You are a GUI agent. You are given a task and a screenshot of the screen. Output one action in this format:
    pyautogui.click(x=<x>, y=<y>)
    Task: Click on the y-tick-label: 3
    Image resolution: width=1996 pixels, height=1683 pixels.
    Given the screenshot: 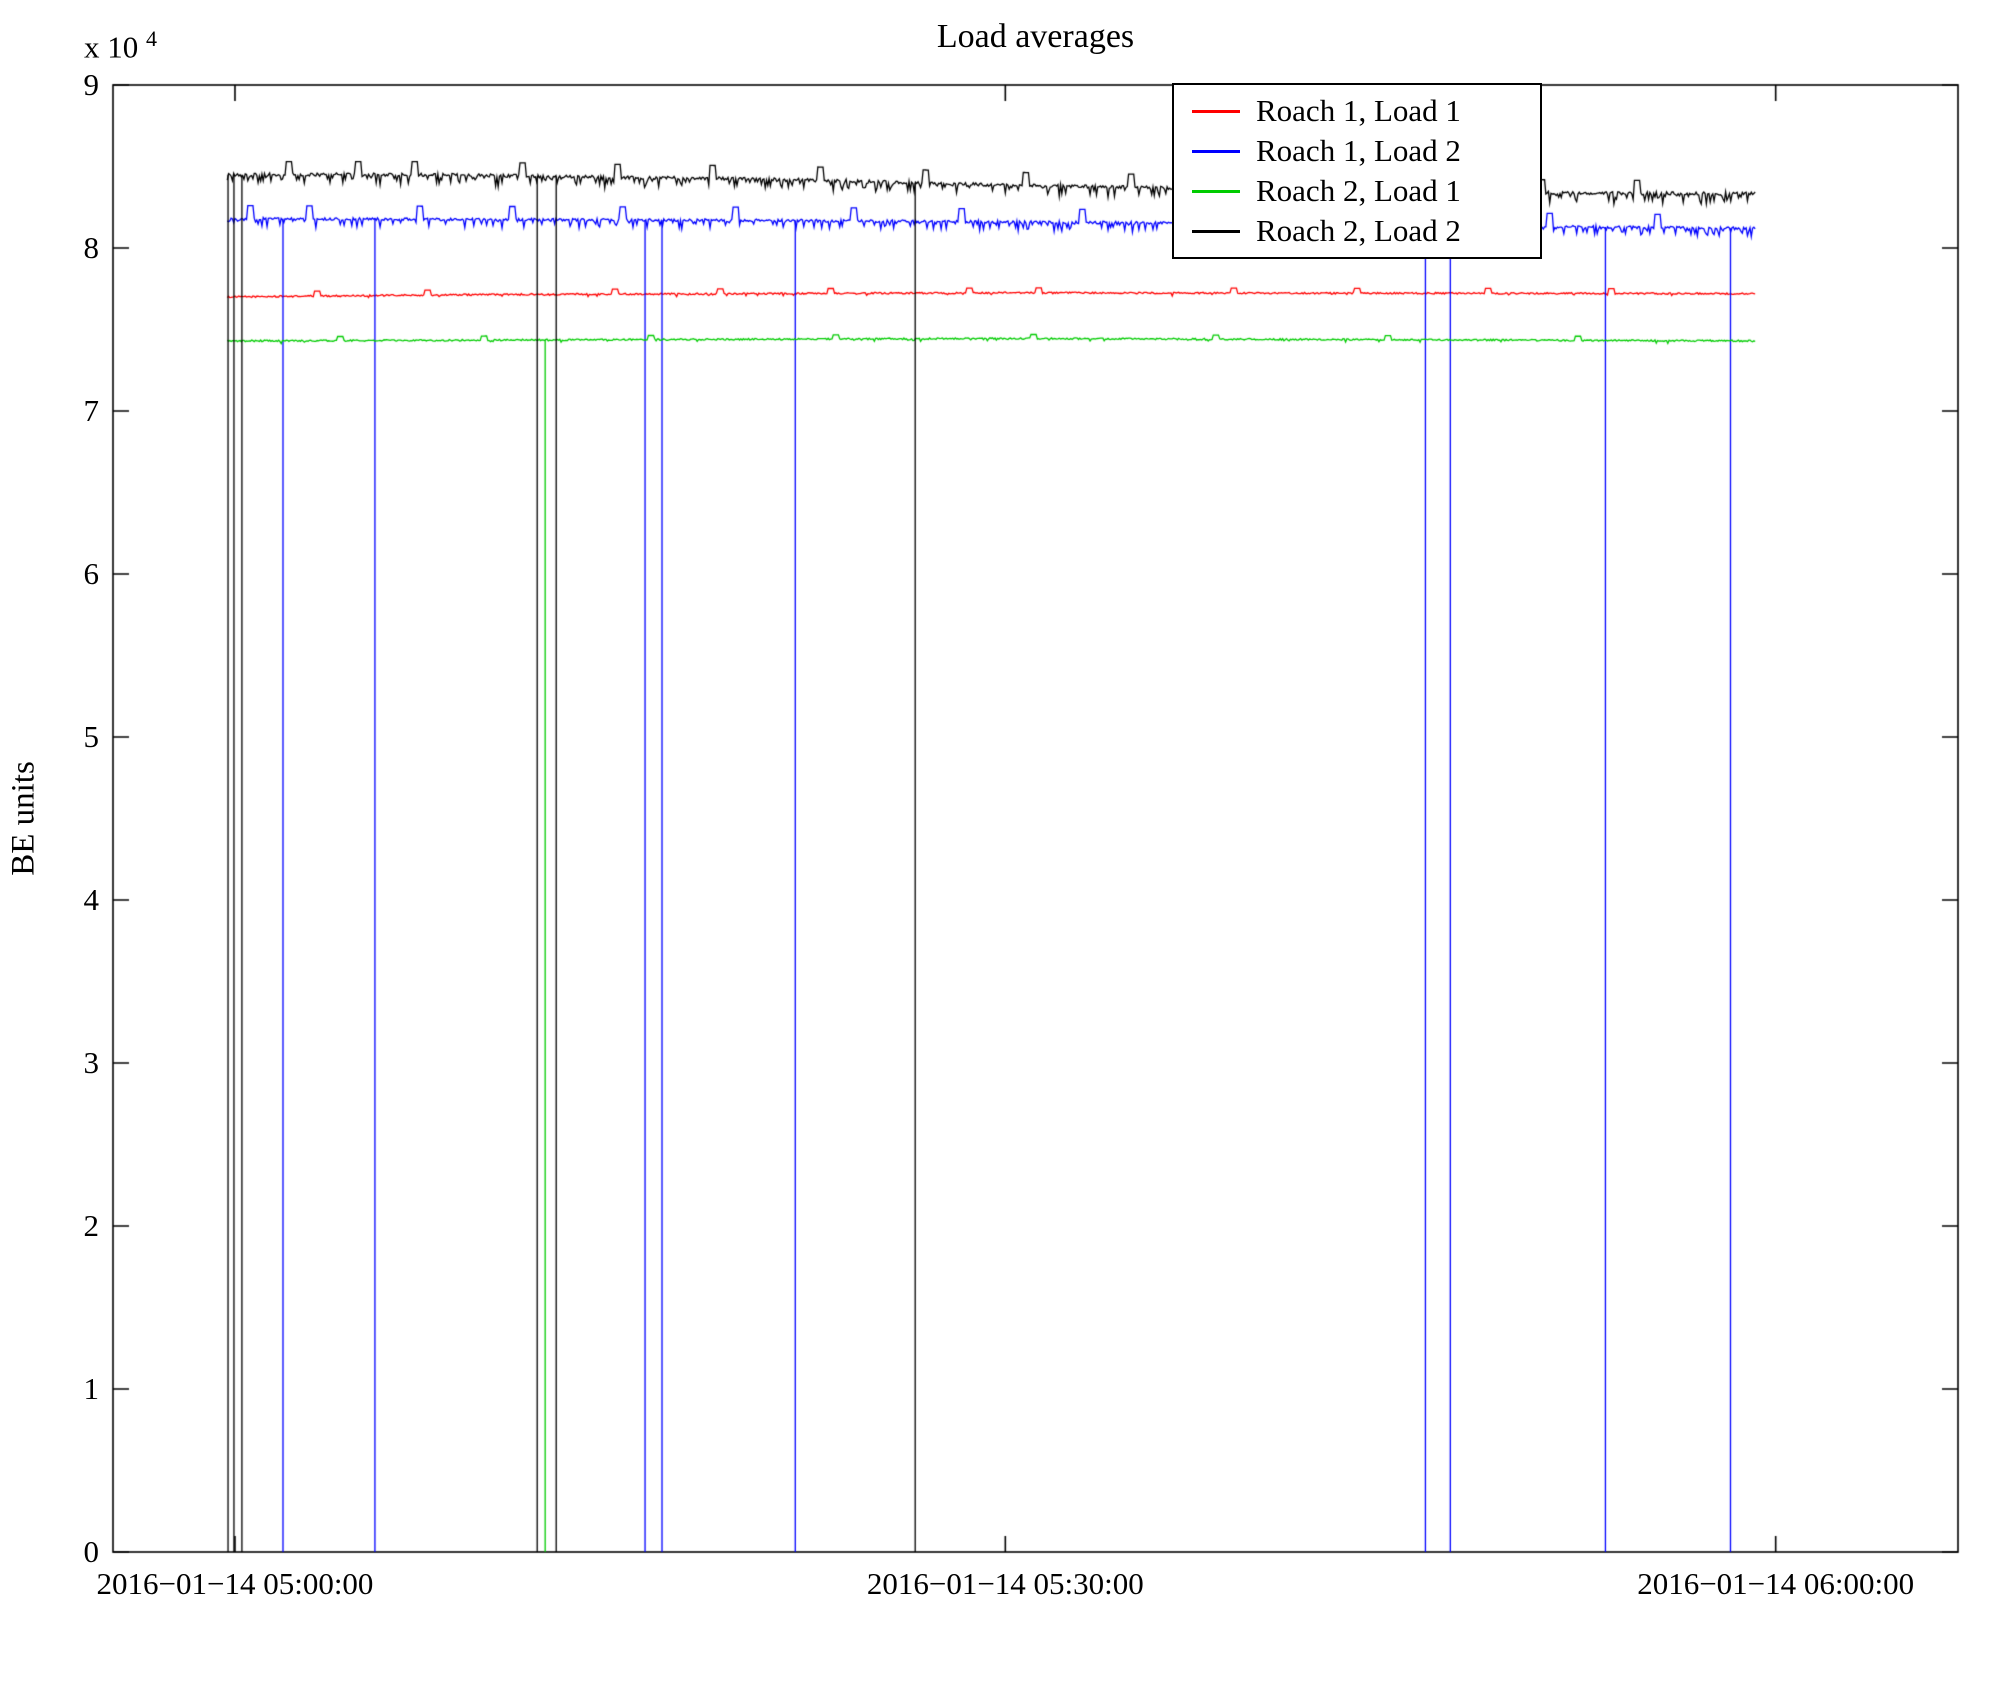 What is the action you would take?
    pyautogui.click(x=91, y=1062)
    